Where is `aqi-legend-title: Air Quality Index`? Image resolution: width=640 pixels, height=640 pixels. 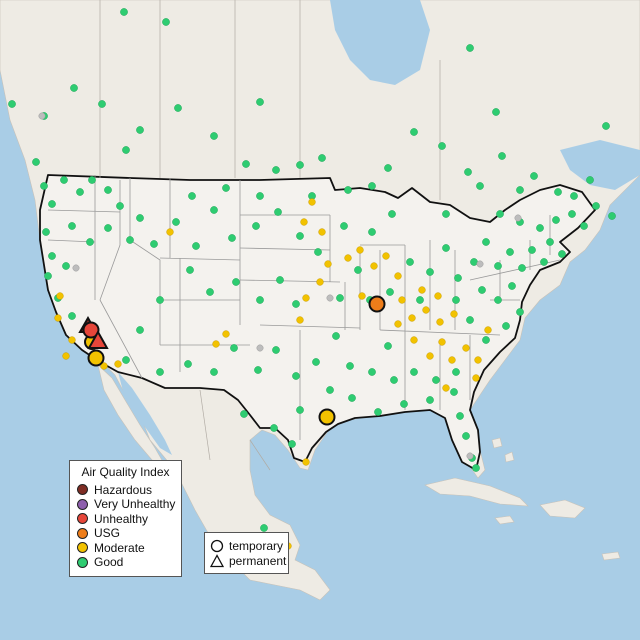
aqi-legend-title: Air Quality Index is located at coordinates (125, 472).